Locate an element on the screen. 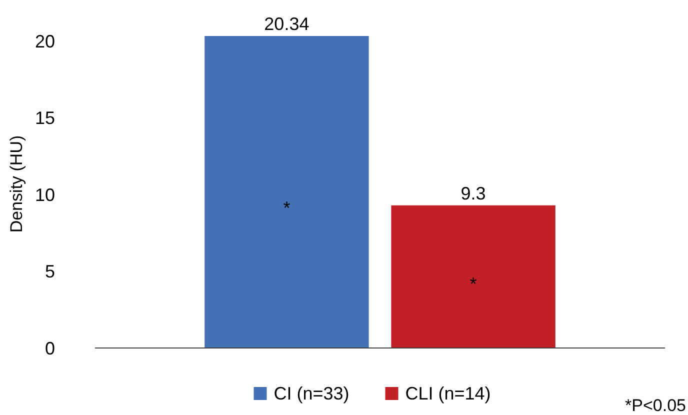  y-tick-label: 0 is located at coordinates (49, 348).